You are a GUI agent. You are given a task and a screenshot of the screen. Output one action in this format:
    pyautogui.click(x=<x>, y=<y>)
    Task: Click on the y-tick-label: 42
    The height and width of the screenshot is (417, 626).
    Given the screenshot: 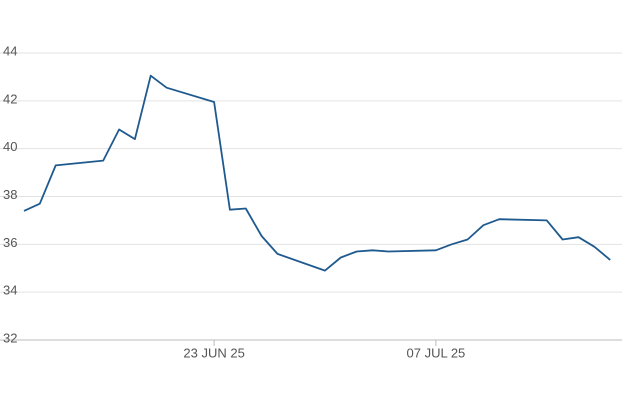 What is the action you would take?
    pyautogui.click(x=10, y=98)
    